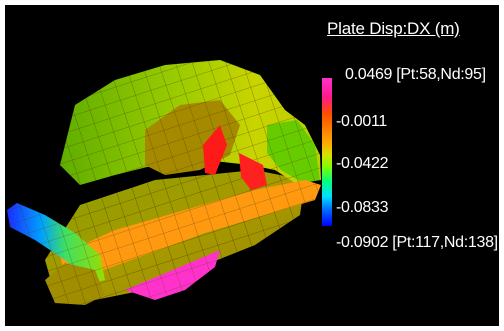 This screenshot has width=504, height=331. I want to click on legend-colorbar, so click(327, 152).